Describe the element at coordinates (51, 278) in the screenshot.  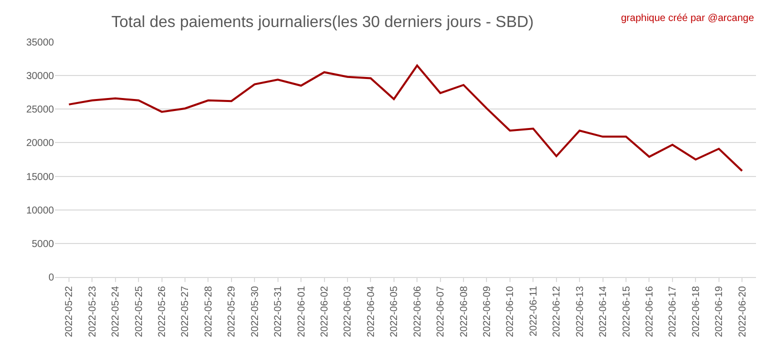
I see `y-tick-label: 0` at that location.